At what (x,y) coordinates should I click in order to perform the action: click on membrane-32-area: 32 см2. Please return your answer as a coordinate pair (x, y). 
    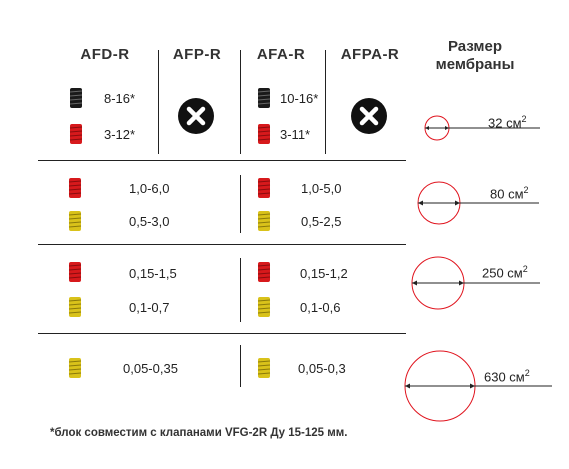
    Looking at the image, I should click on (507, 122).